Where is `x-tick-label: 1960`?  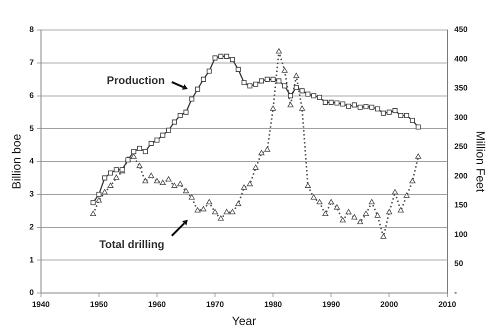 x-tick-label: 1960 is located at coordinates (157, 305).